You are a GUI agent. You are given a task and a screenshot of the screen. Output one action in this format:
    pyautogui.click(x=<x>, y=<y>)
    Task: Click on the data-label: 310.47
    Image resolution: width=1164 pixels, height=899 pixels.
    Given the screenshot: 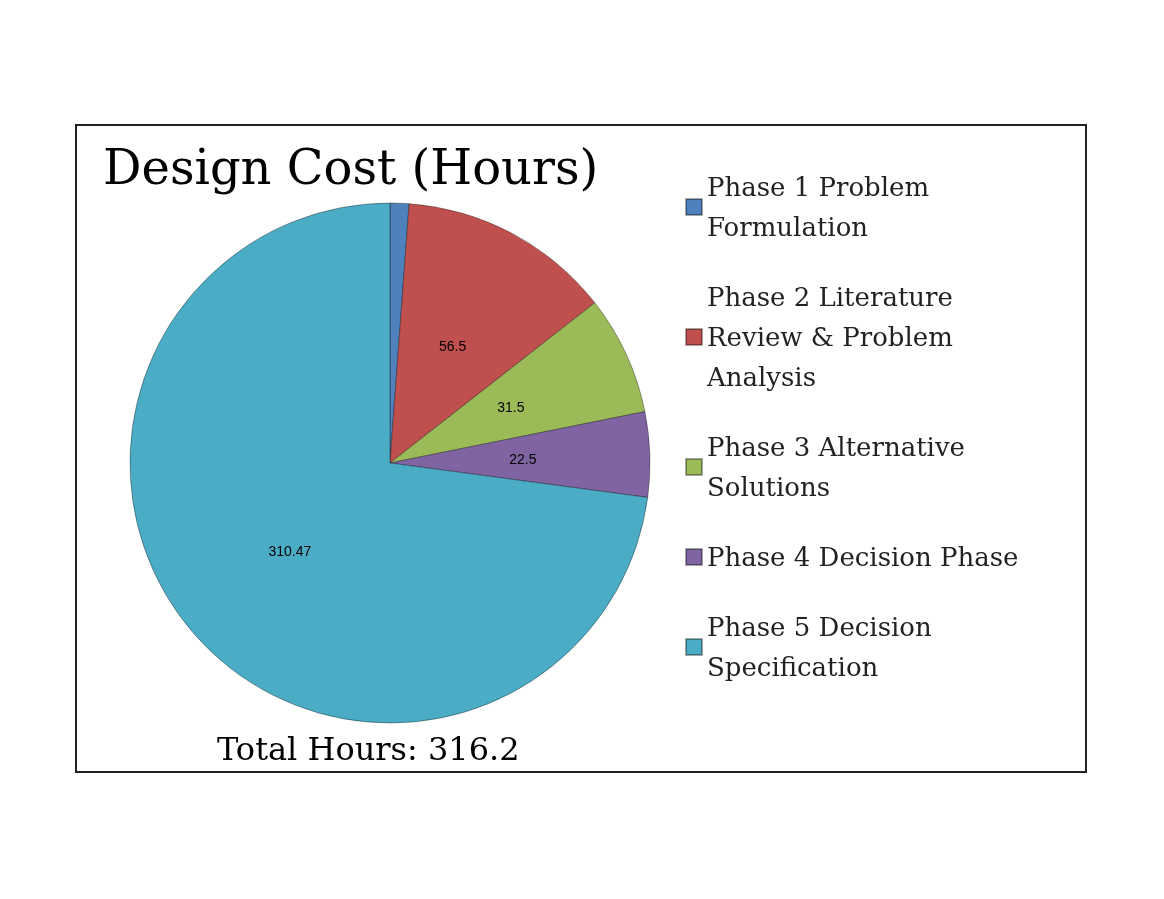 What is the action you would take?
    pyautogui.click(x=290, y=550)
    